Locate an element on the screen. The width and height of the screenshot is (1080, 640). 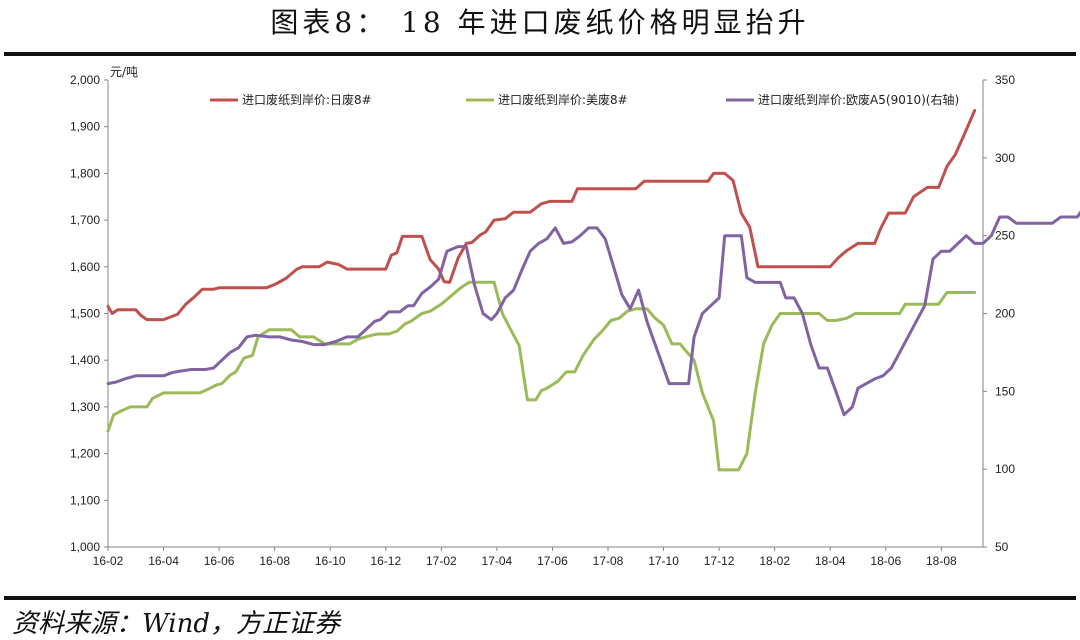
right-tick-label: 300 is located at coordinates (1005, 158).